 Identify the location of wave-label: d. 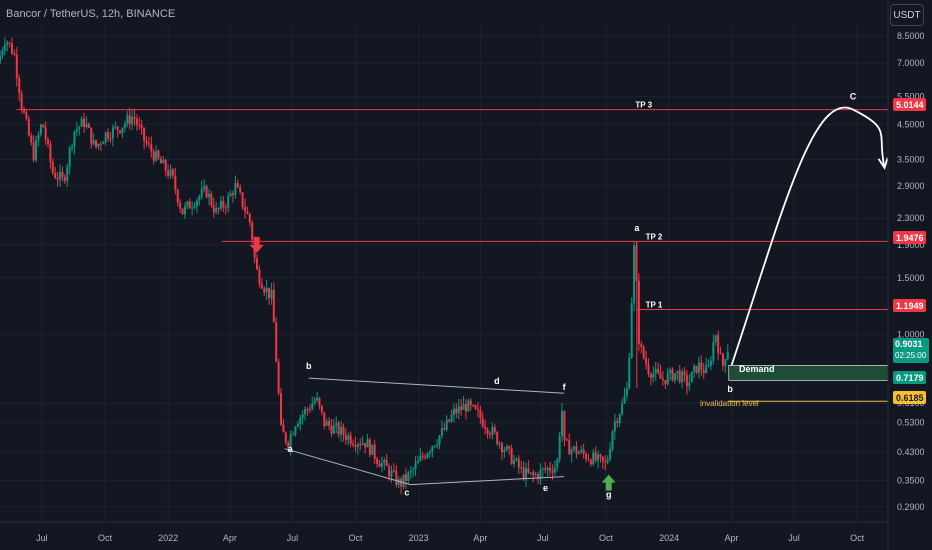
(497, 381).